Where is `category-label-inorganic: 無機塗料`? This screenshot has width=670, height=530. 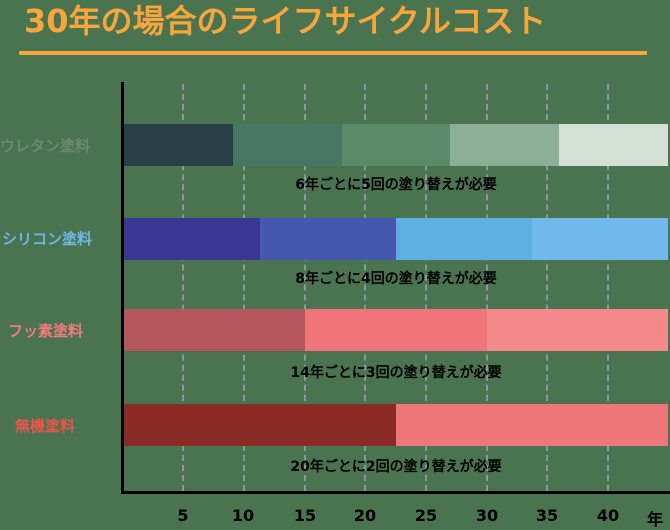 category-label-inorganic: 無機塗料 is located at coordinates (45, 426).